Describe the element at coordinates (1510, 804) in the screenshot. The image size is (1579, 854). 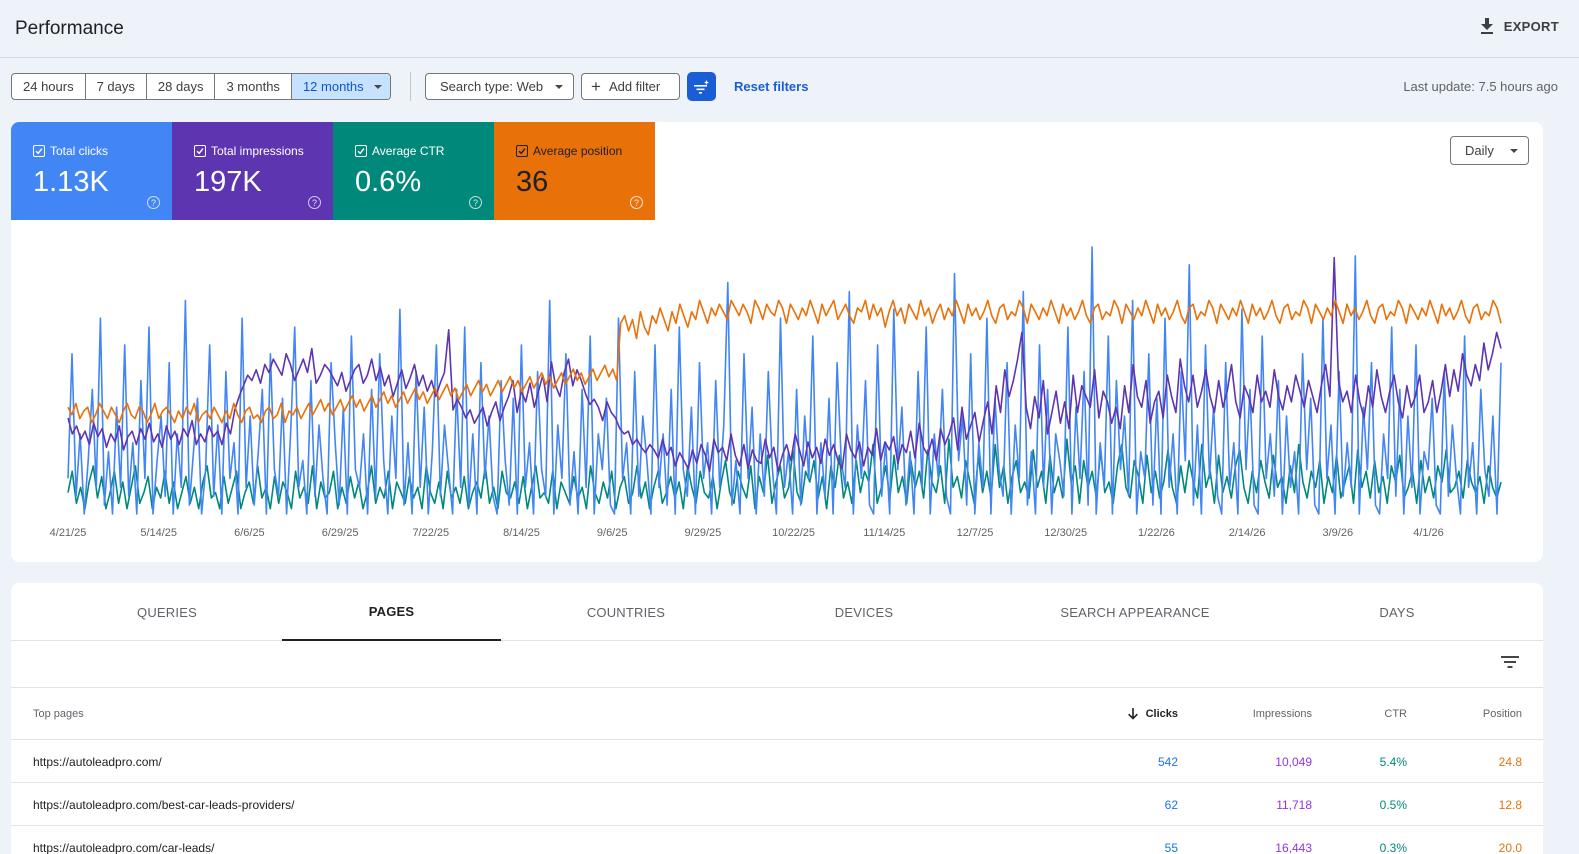
I see `position-value: 12.8` at that location.